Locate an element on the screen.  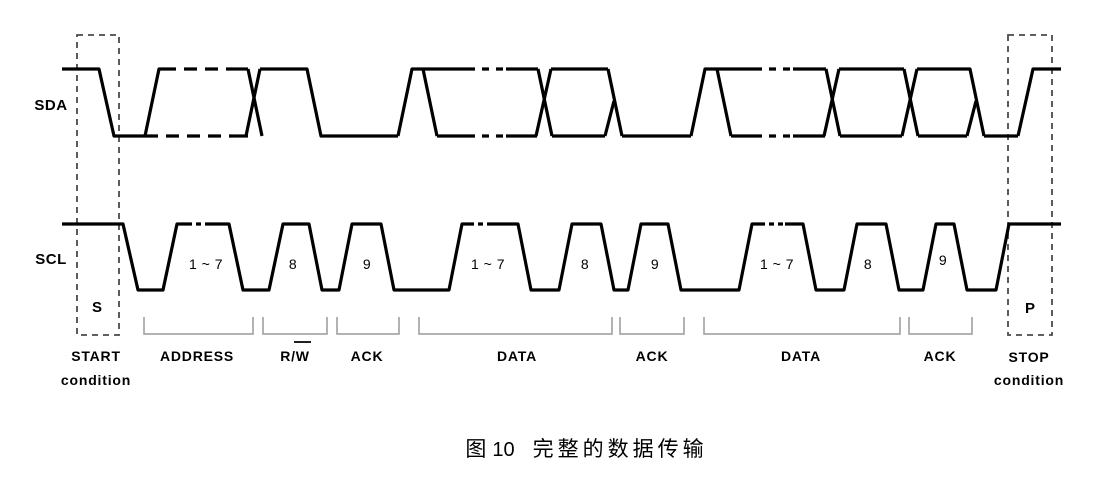
ack3-bracket-line is located at coordinates (940, 326).